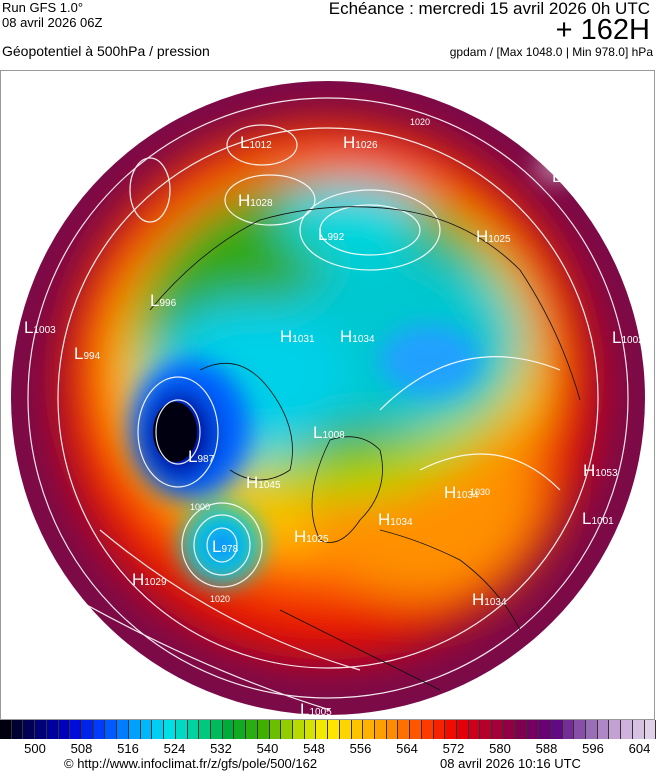 The height and width of the screenshot is (773, 656). What do you see at coordinates (221, 748) in the screenshot?
I see `colorbar-tick-label: 532` at bounding box center [221, 748].